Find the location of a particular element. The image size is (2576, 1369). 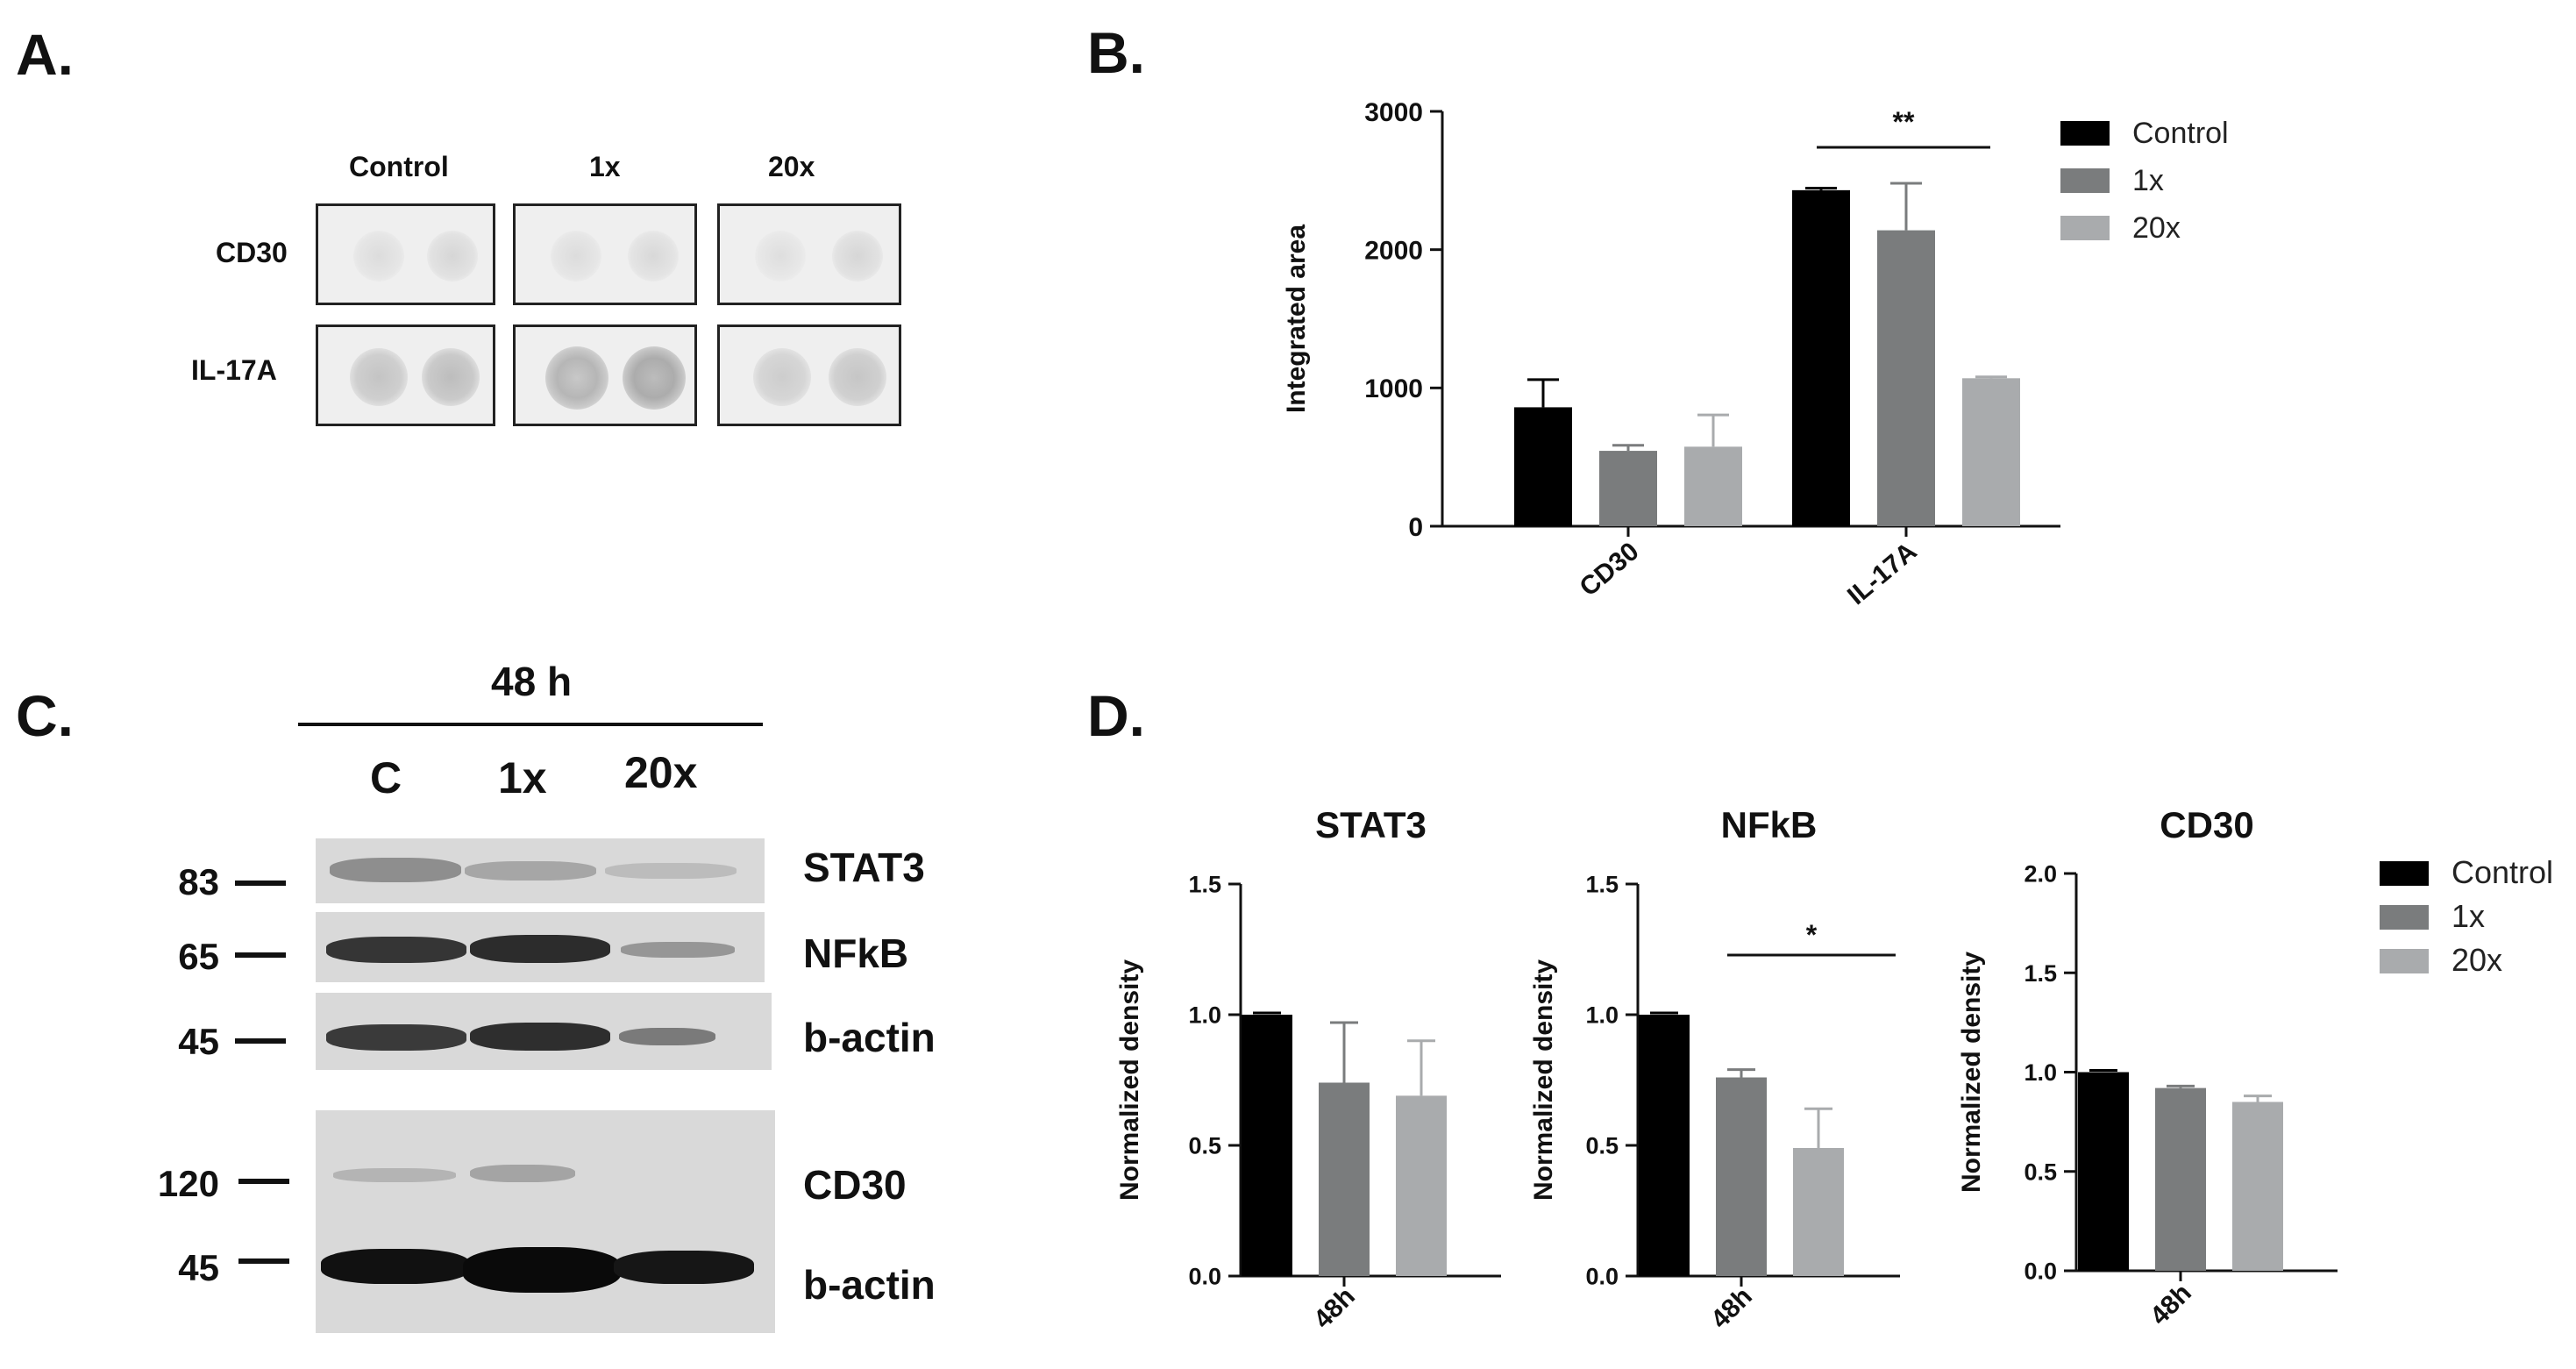

y-tick-label: 3000 is located at coordinates (1393, 113).